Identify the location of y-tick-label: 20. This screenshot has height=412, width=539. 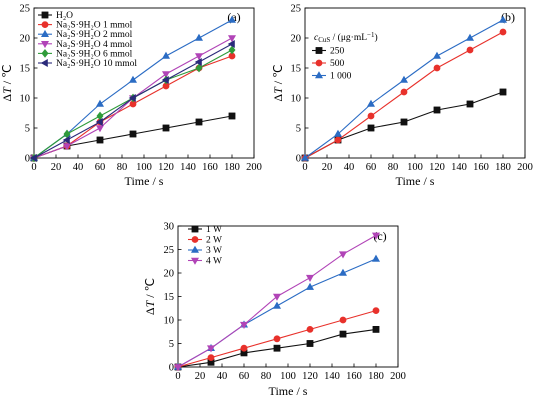
(169, 274).